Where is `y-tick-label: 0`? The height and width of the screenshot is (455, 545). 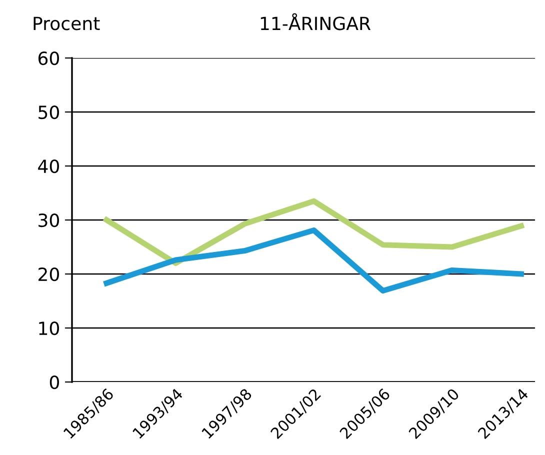
y-tick-label: 0 is located at coordinates (54, 382).